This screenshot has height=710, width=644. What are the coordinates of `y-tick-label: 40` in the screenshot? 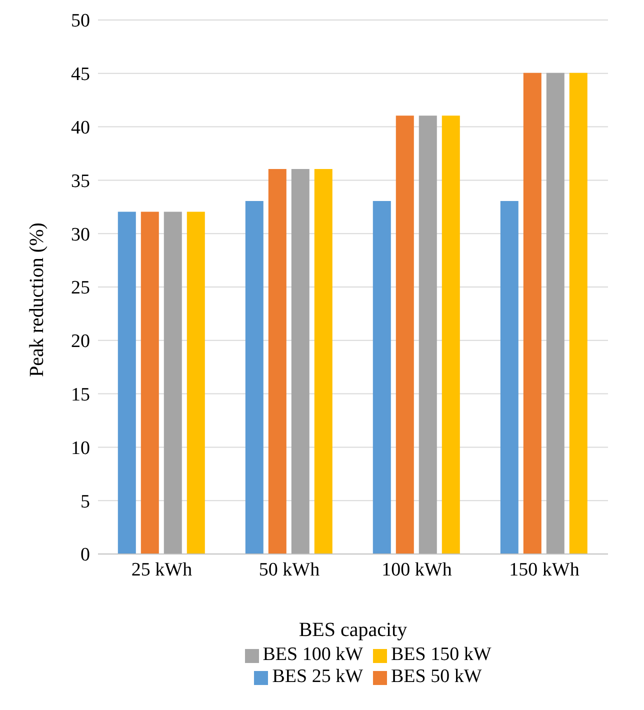 It's located at (80, 128).